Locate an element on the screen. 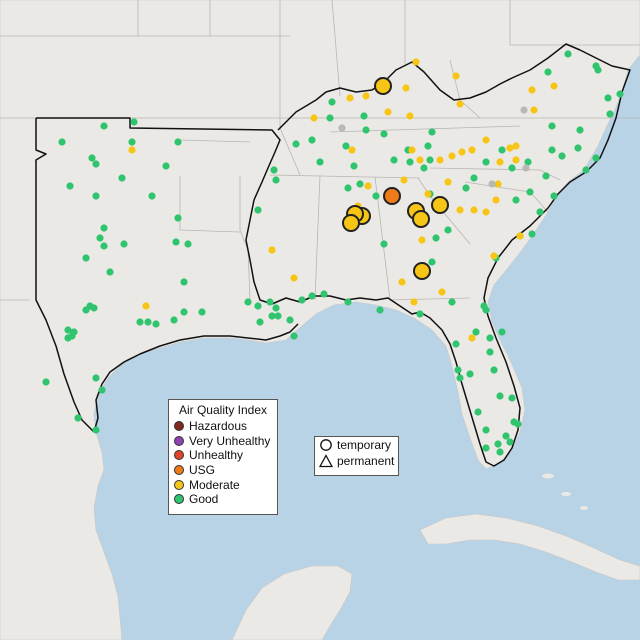 This screenshot has height=640, width=640. unhealthy-swatch is located at coordinates (179, 455).